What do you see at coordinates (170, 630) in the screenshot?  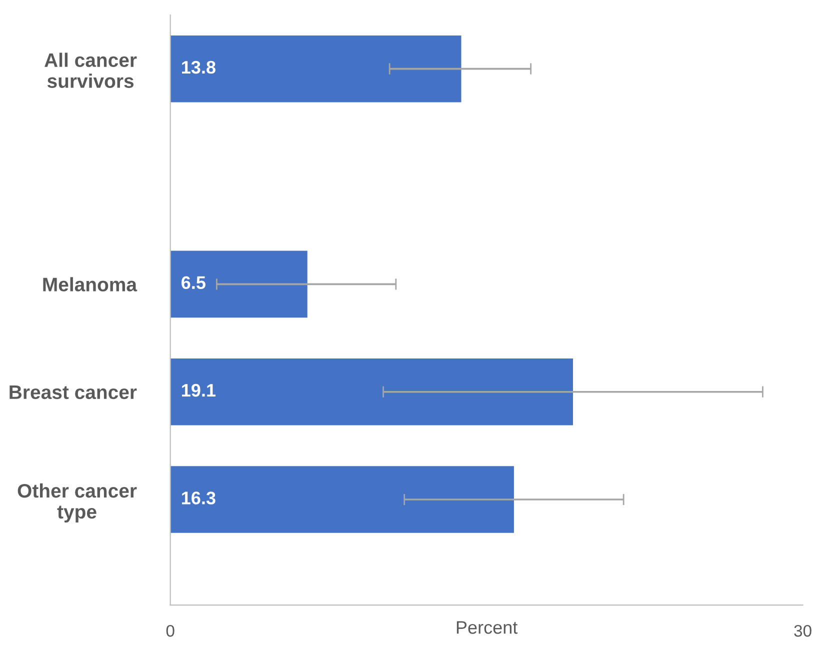 I see `x-tick-label: 0` at bounding box center [170, 630].